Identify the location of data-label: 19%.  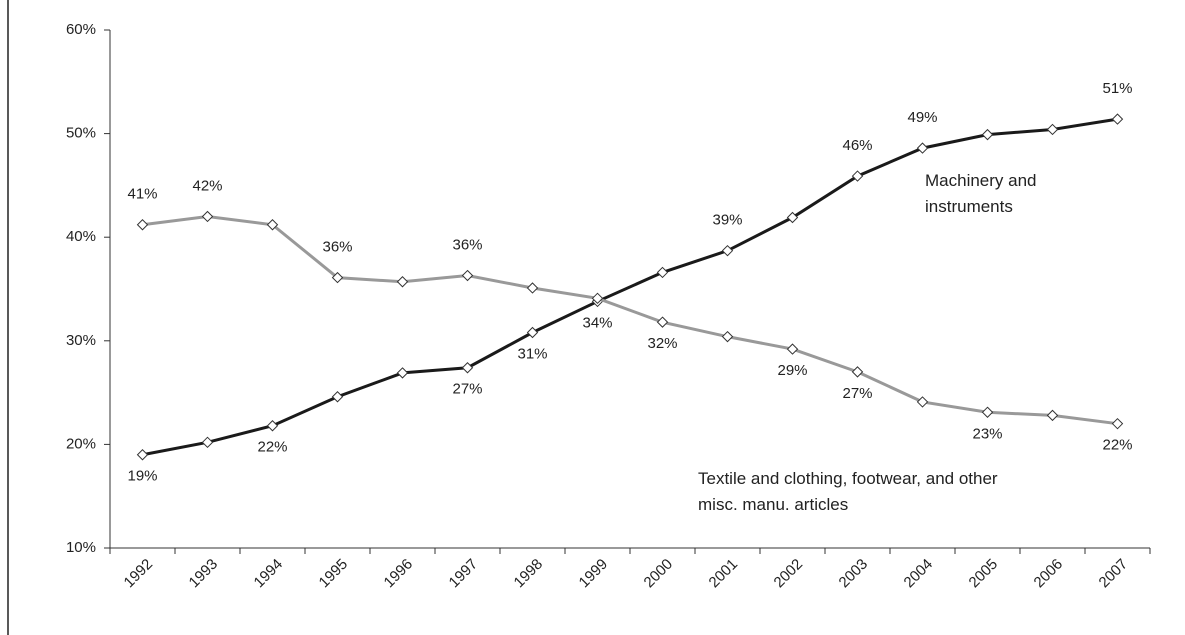
(142, 476).